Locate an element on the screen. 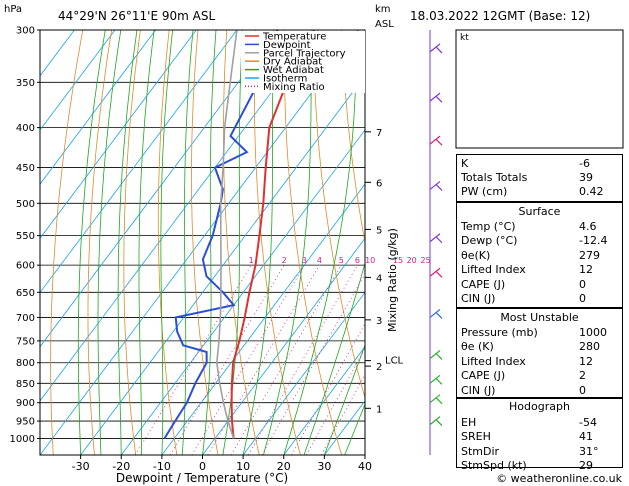  pressure-tick-label: 350 is located at coordinates (25, 83).